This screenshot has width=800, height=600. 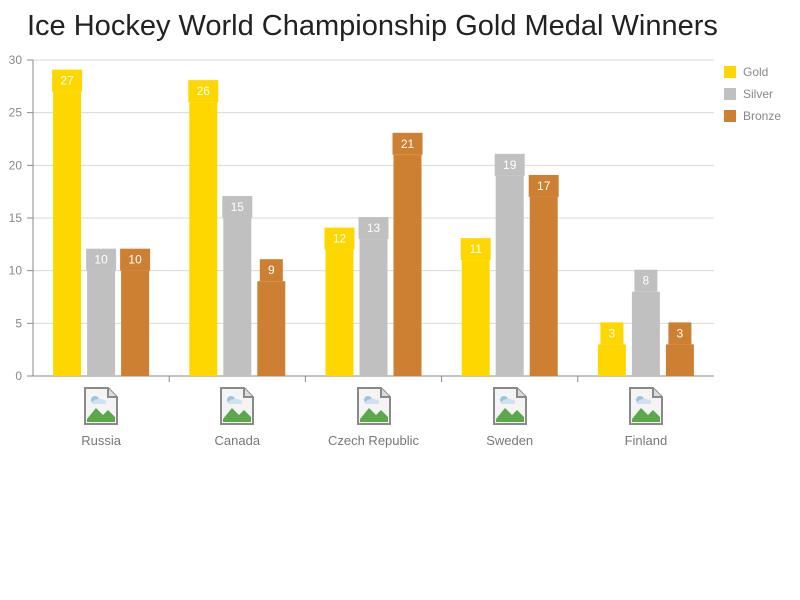 I want to click on y-tick-label: 0, so click(x=18, y=376).